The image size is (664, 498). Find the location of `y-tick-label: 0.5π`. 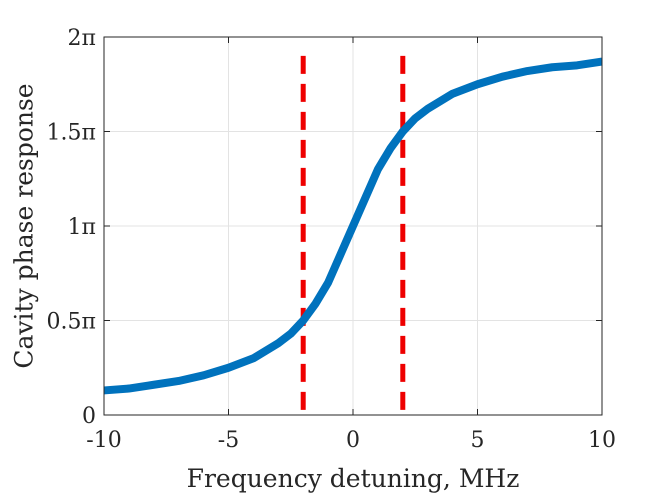

y-tick-label: 0.5π is located at coordinates (71, 322).